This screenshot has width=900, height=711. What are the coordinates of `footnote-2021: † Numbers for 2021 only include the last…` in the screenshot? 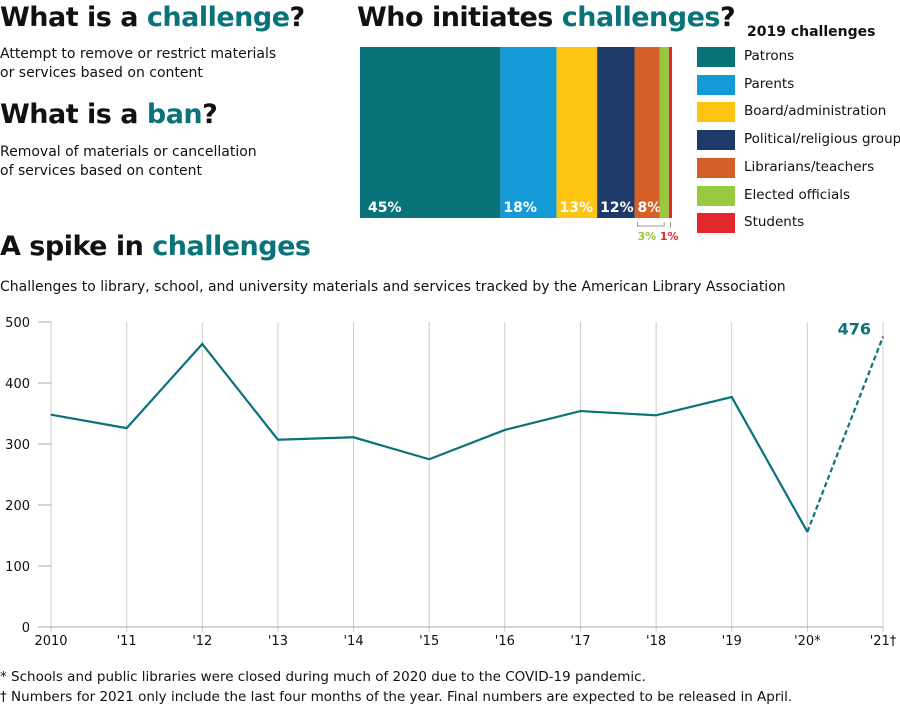 It's located at (396, 697).